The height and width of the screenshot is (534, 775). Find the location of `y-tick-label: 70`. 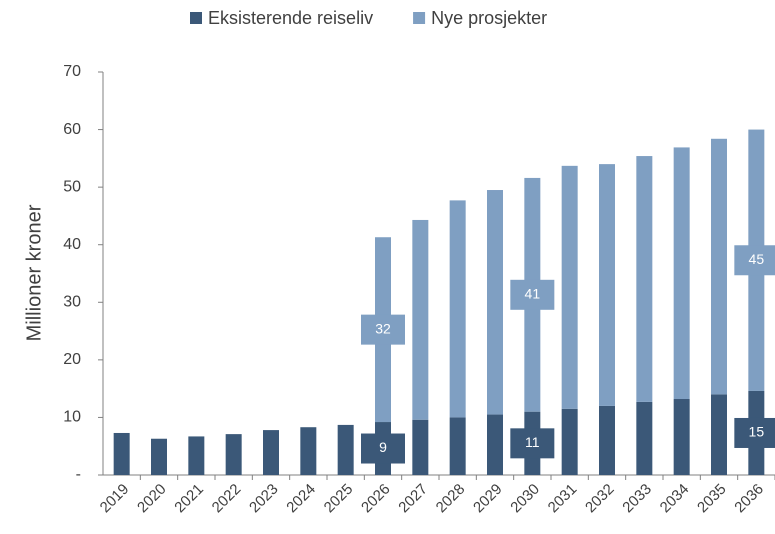

y-tick-label: 70 is located at coordinates (72, 71).